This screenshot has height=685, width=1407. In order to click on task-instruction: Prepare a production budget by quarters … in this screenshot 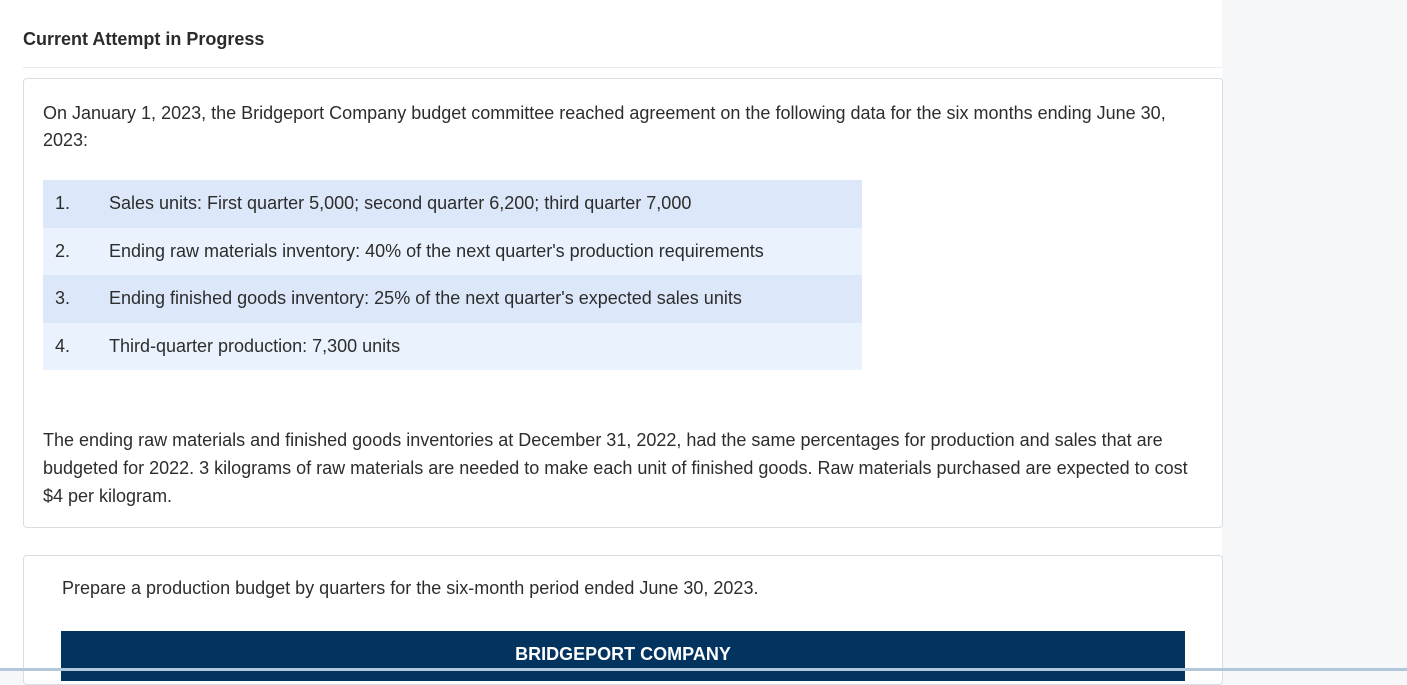, I will do `click(410, 588)`.